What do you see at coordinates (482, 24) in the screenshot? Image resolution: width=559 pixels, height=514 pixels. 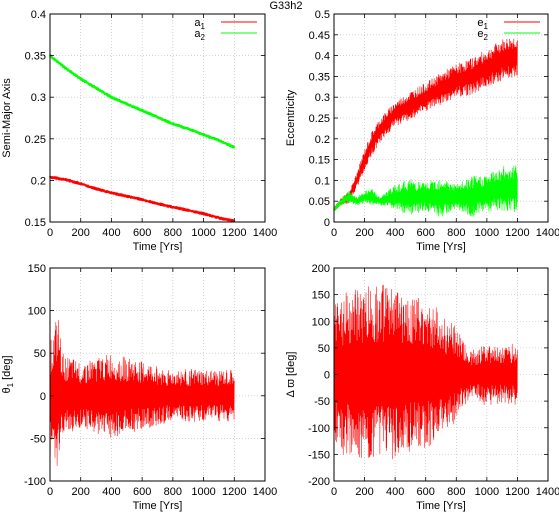 I see `legend-label-1: e1` at bounding box center [482, 24].